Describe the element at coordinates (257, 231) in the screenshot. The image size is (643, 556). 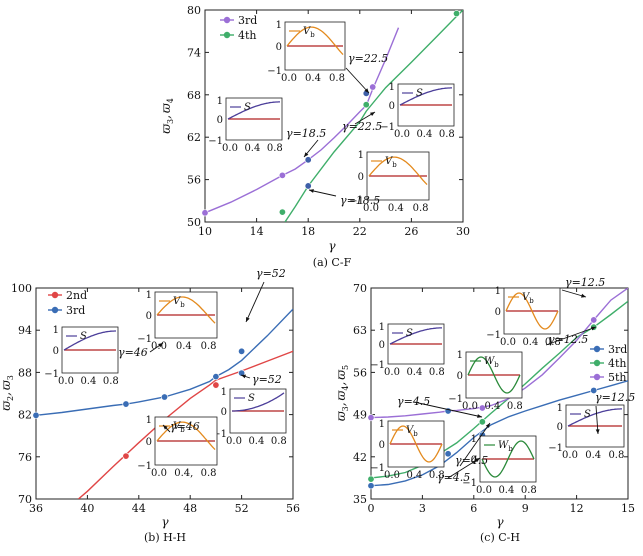
I see `x-tick-label: 14` at that location.